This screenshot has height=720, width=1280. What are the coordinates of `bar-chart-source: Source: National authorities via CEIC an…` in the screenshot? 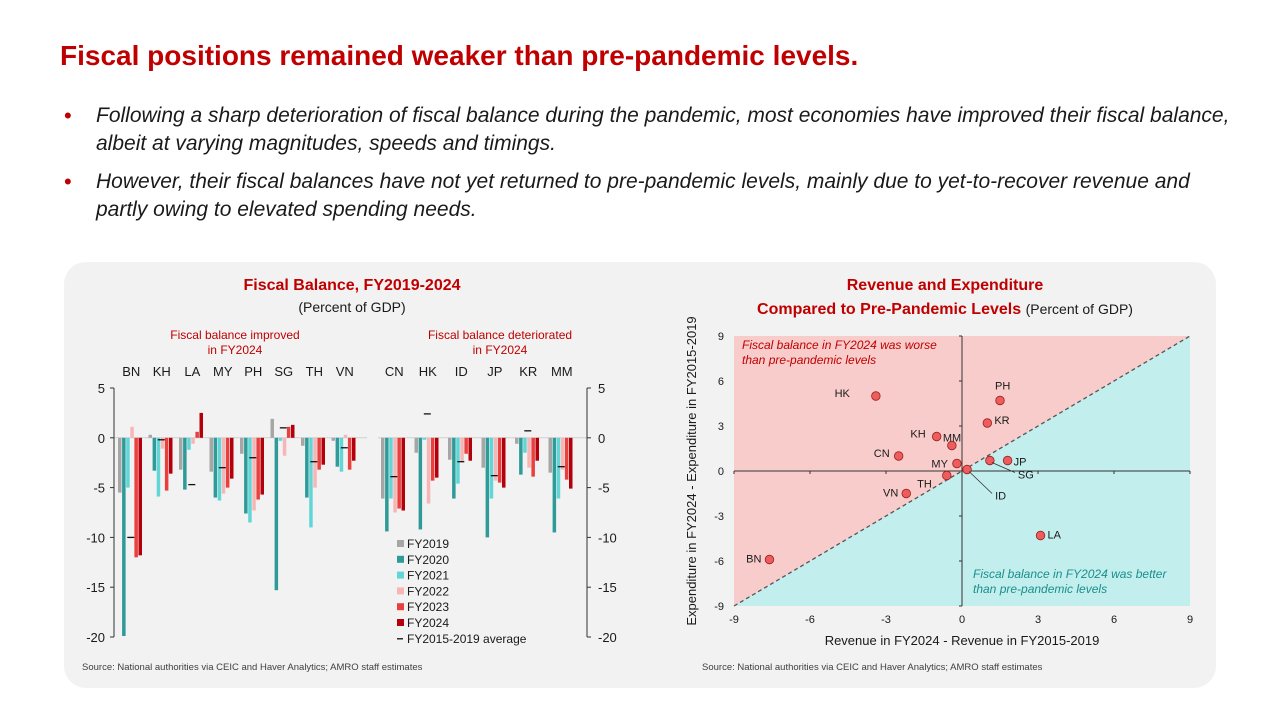 It's located at (252, 667).